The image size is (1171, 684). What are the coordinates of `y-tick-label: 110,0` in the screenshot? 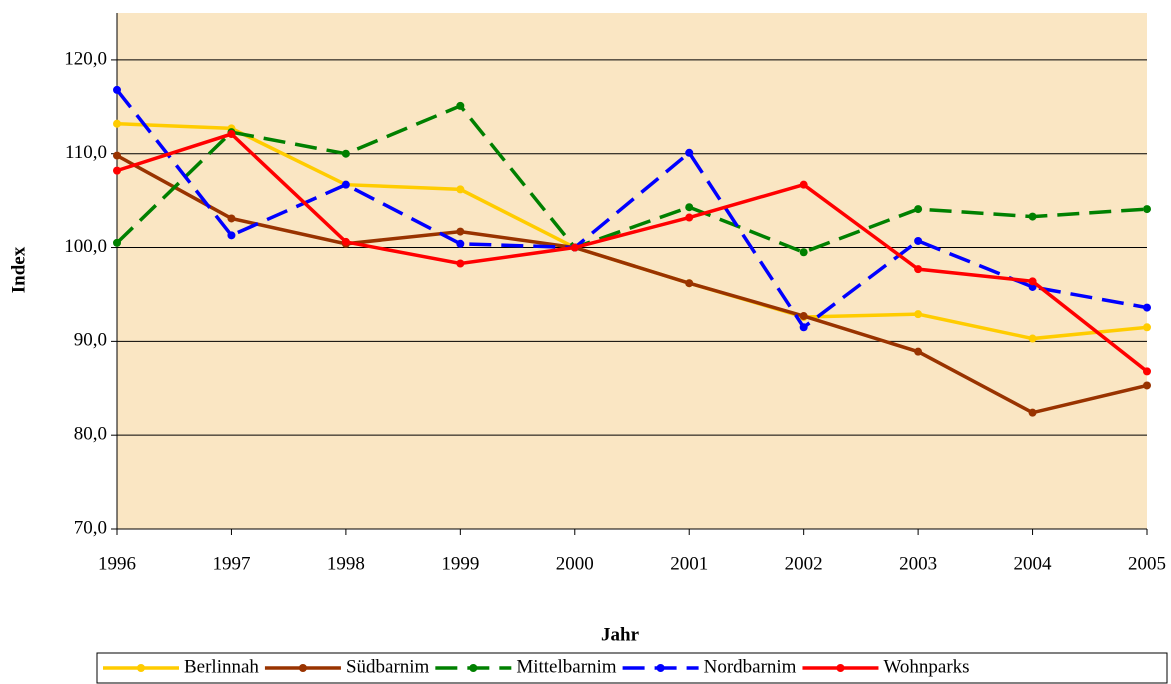 It's located at (86, 152).